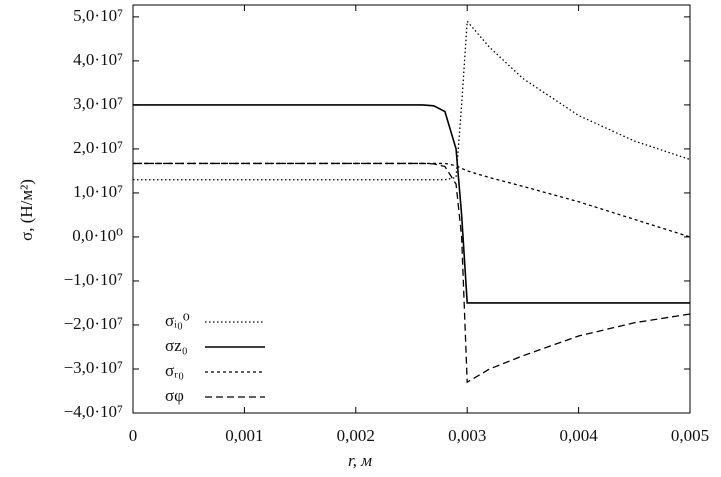 This screenshot has width=721, height=477. Describe the element at coordinates (176, 345) in the screenshot. I see `legend-label: σz₀` at that location.